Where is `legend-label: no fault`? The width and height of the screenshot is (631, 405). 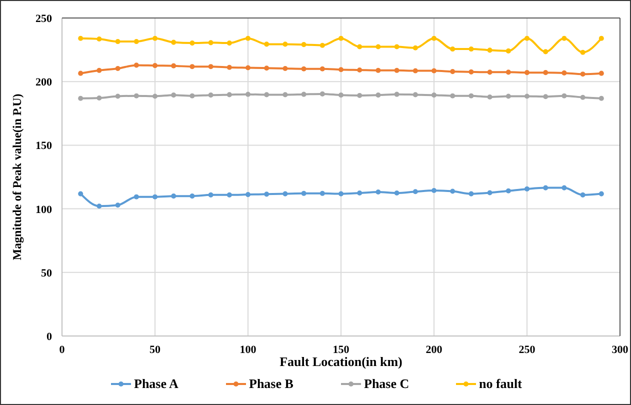 legend-label: no fault is located at coordinates (501, 383).